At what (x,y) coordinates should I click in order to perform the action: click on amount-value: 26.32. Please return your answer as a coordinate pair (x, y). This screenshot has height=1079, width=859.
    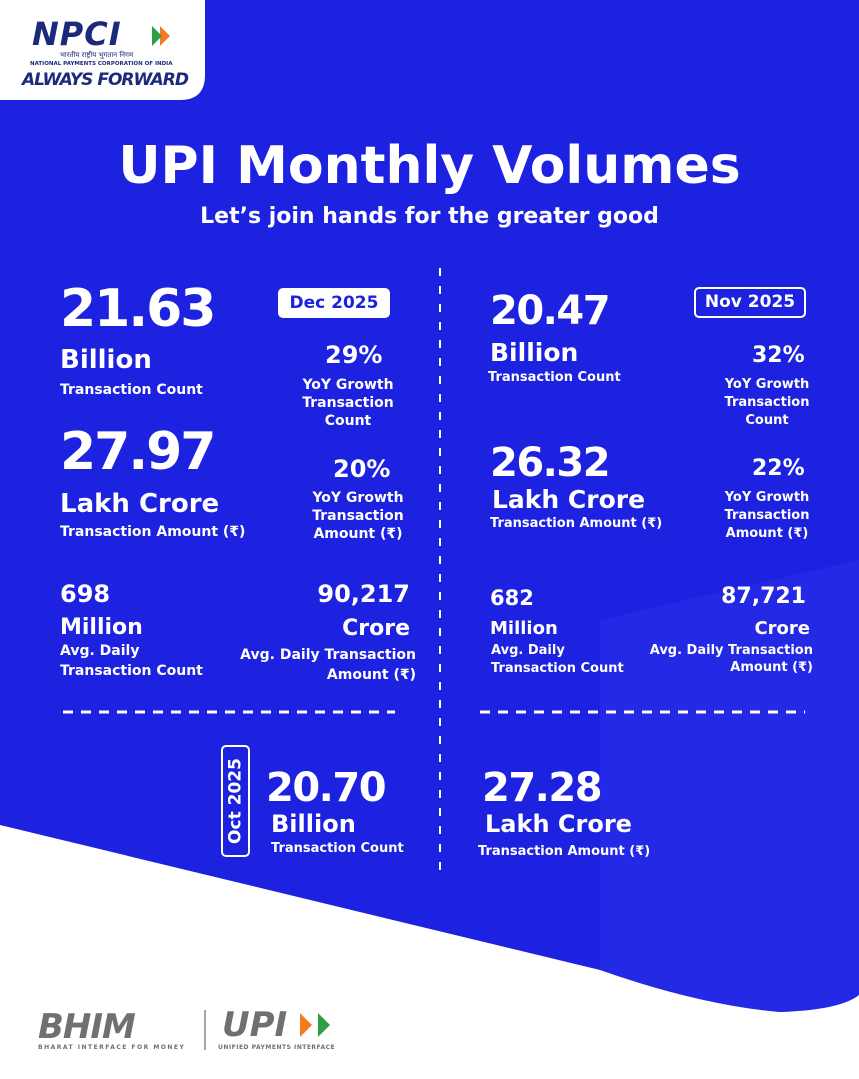
    Looking at the image, I should click on (550, 463).